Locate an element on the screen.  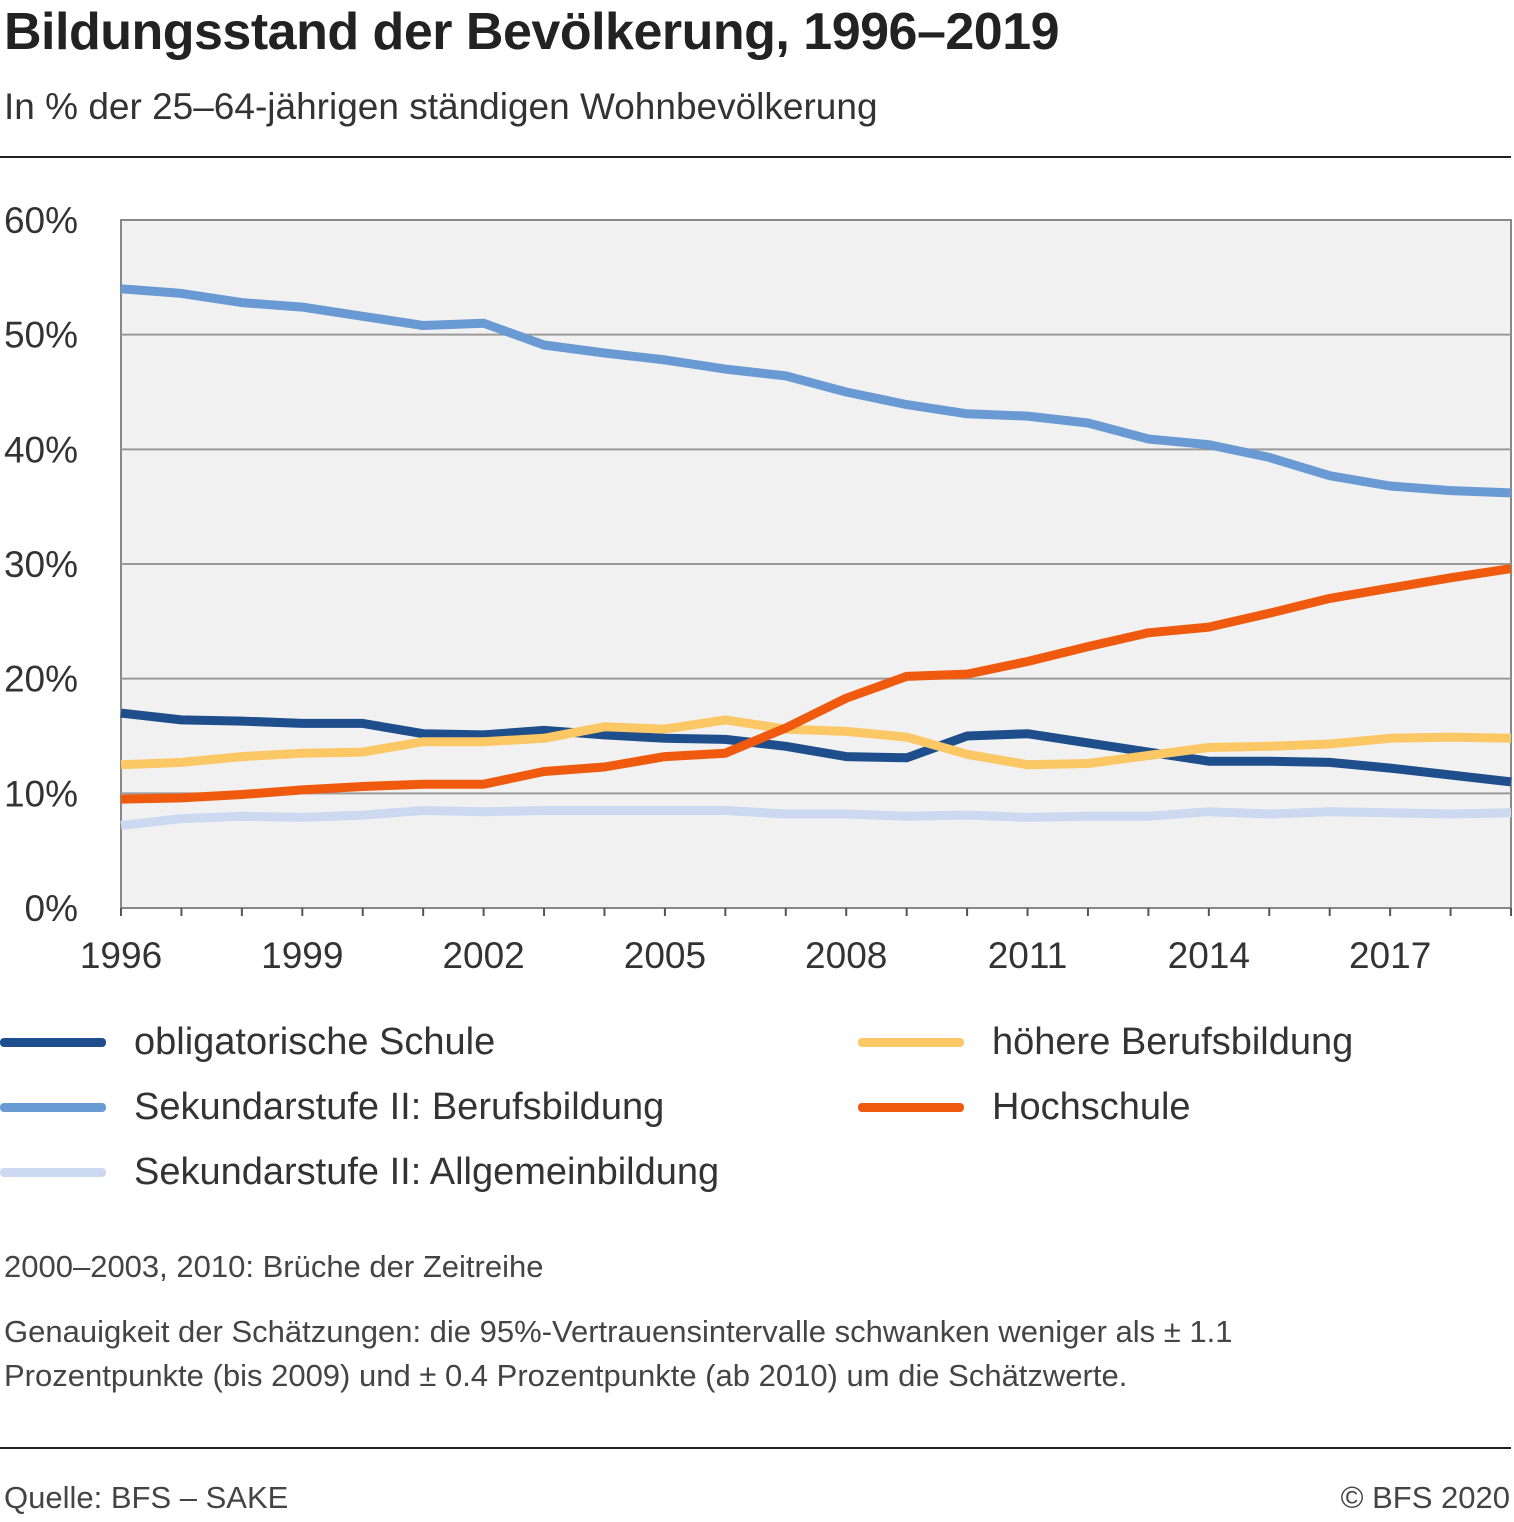
y-tick-label: 40% is located at coordinates (41, 449).